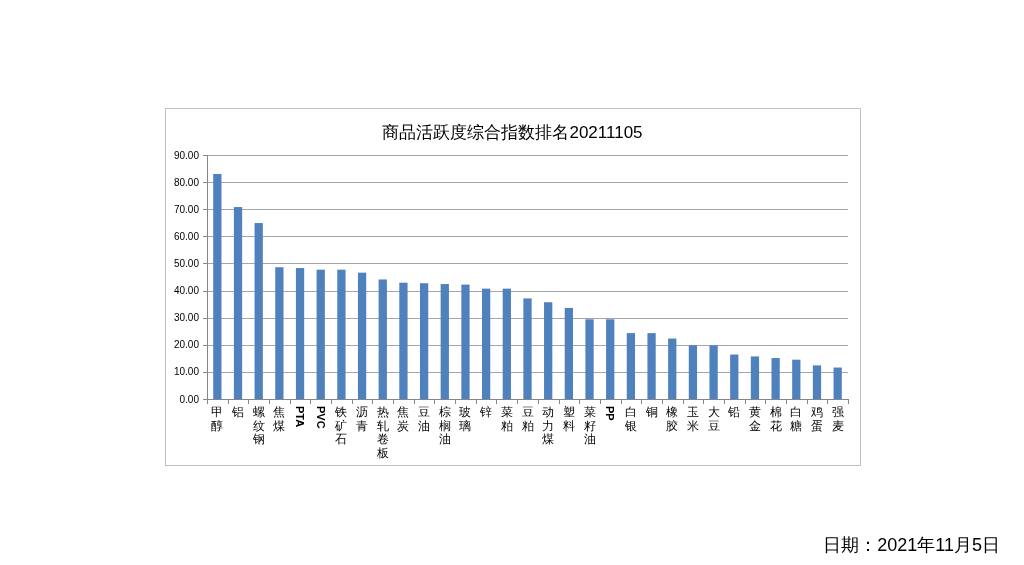 The width and height of the screenshot is (1024, 565). Describe the element at coordinates (465, 419) in the screenshot. I see `x-tick-label: 玻璃` at that location.